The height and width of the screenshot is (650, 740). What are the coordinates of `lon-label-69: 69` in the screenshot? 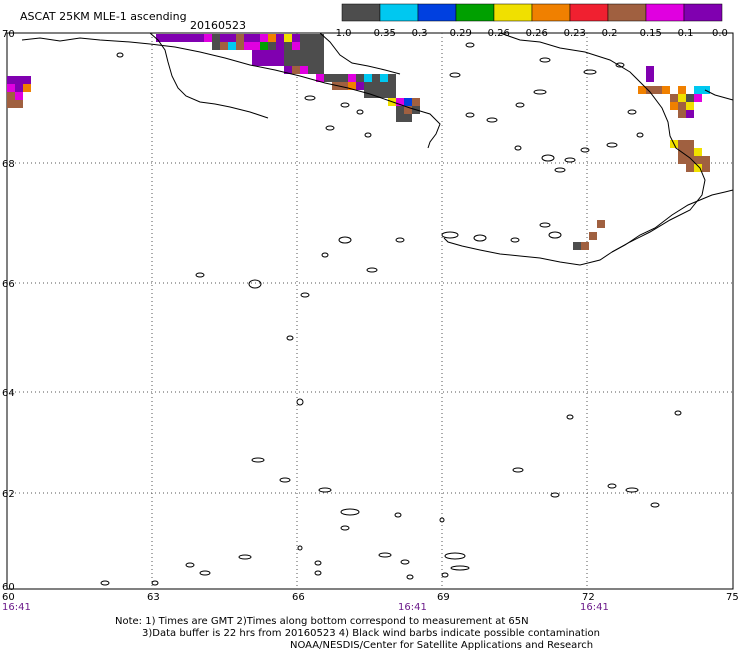 It's located at (443, 597).